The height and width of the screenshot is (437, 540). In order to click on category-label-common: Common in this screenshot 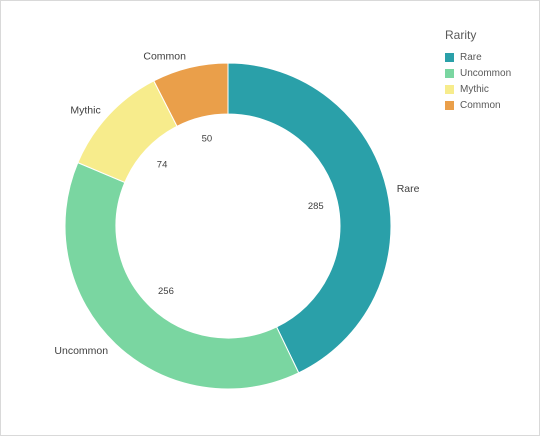, I will do `click(164, 57)`.